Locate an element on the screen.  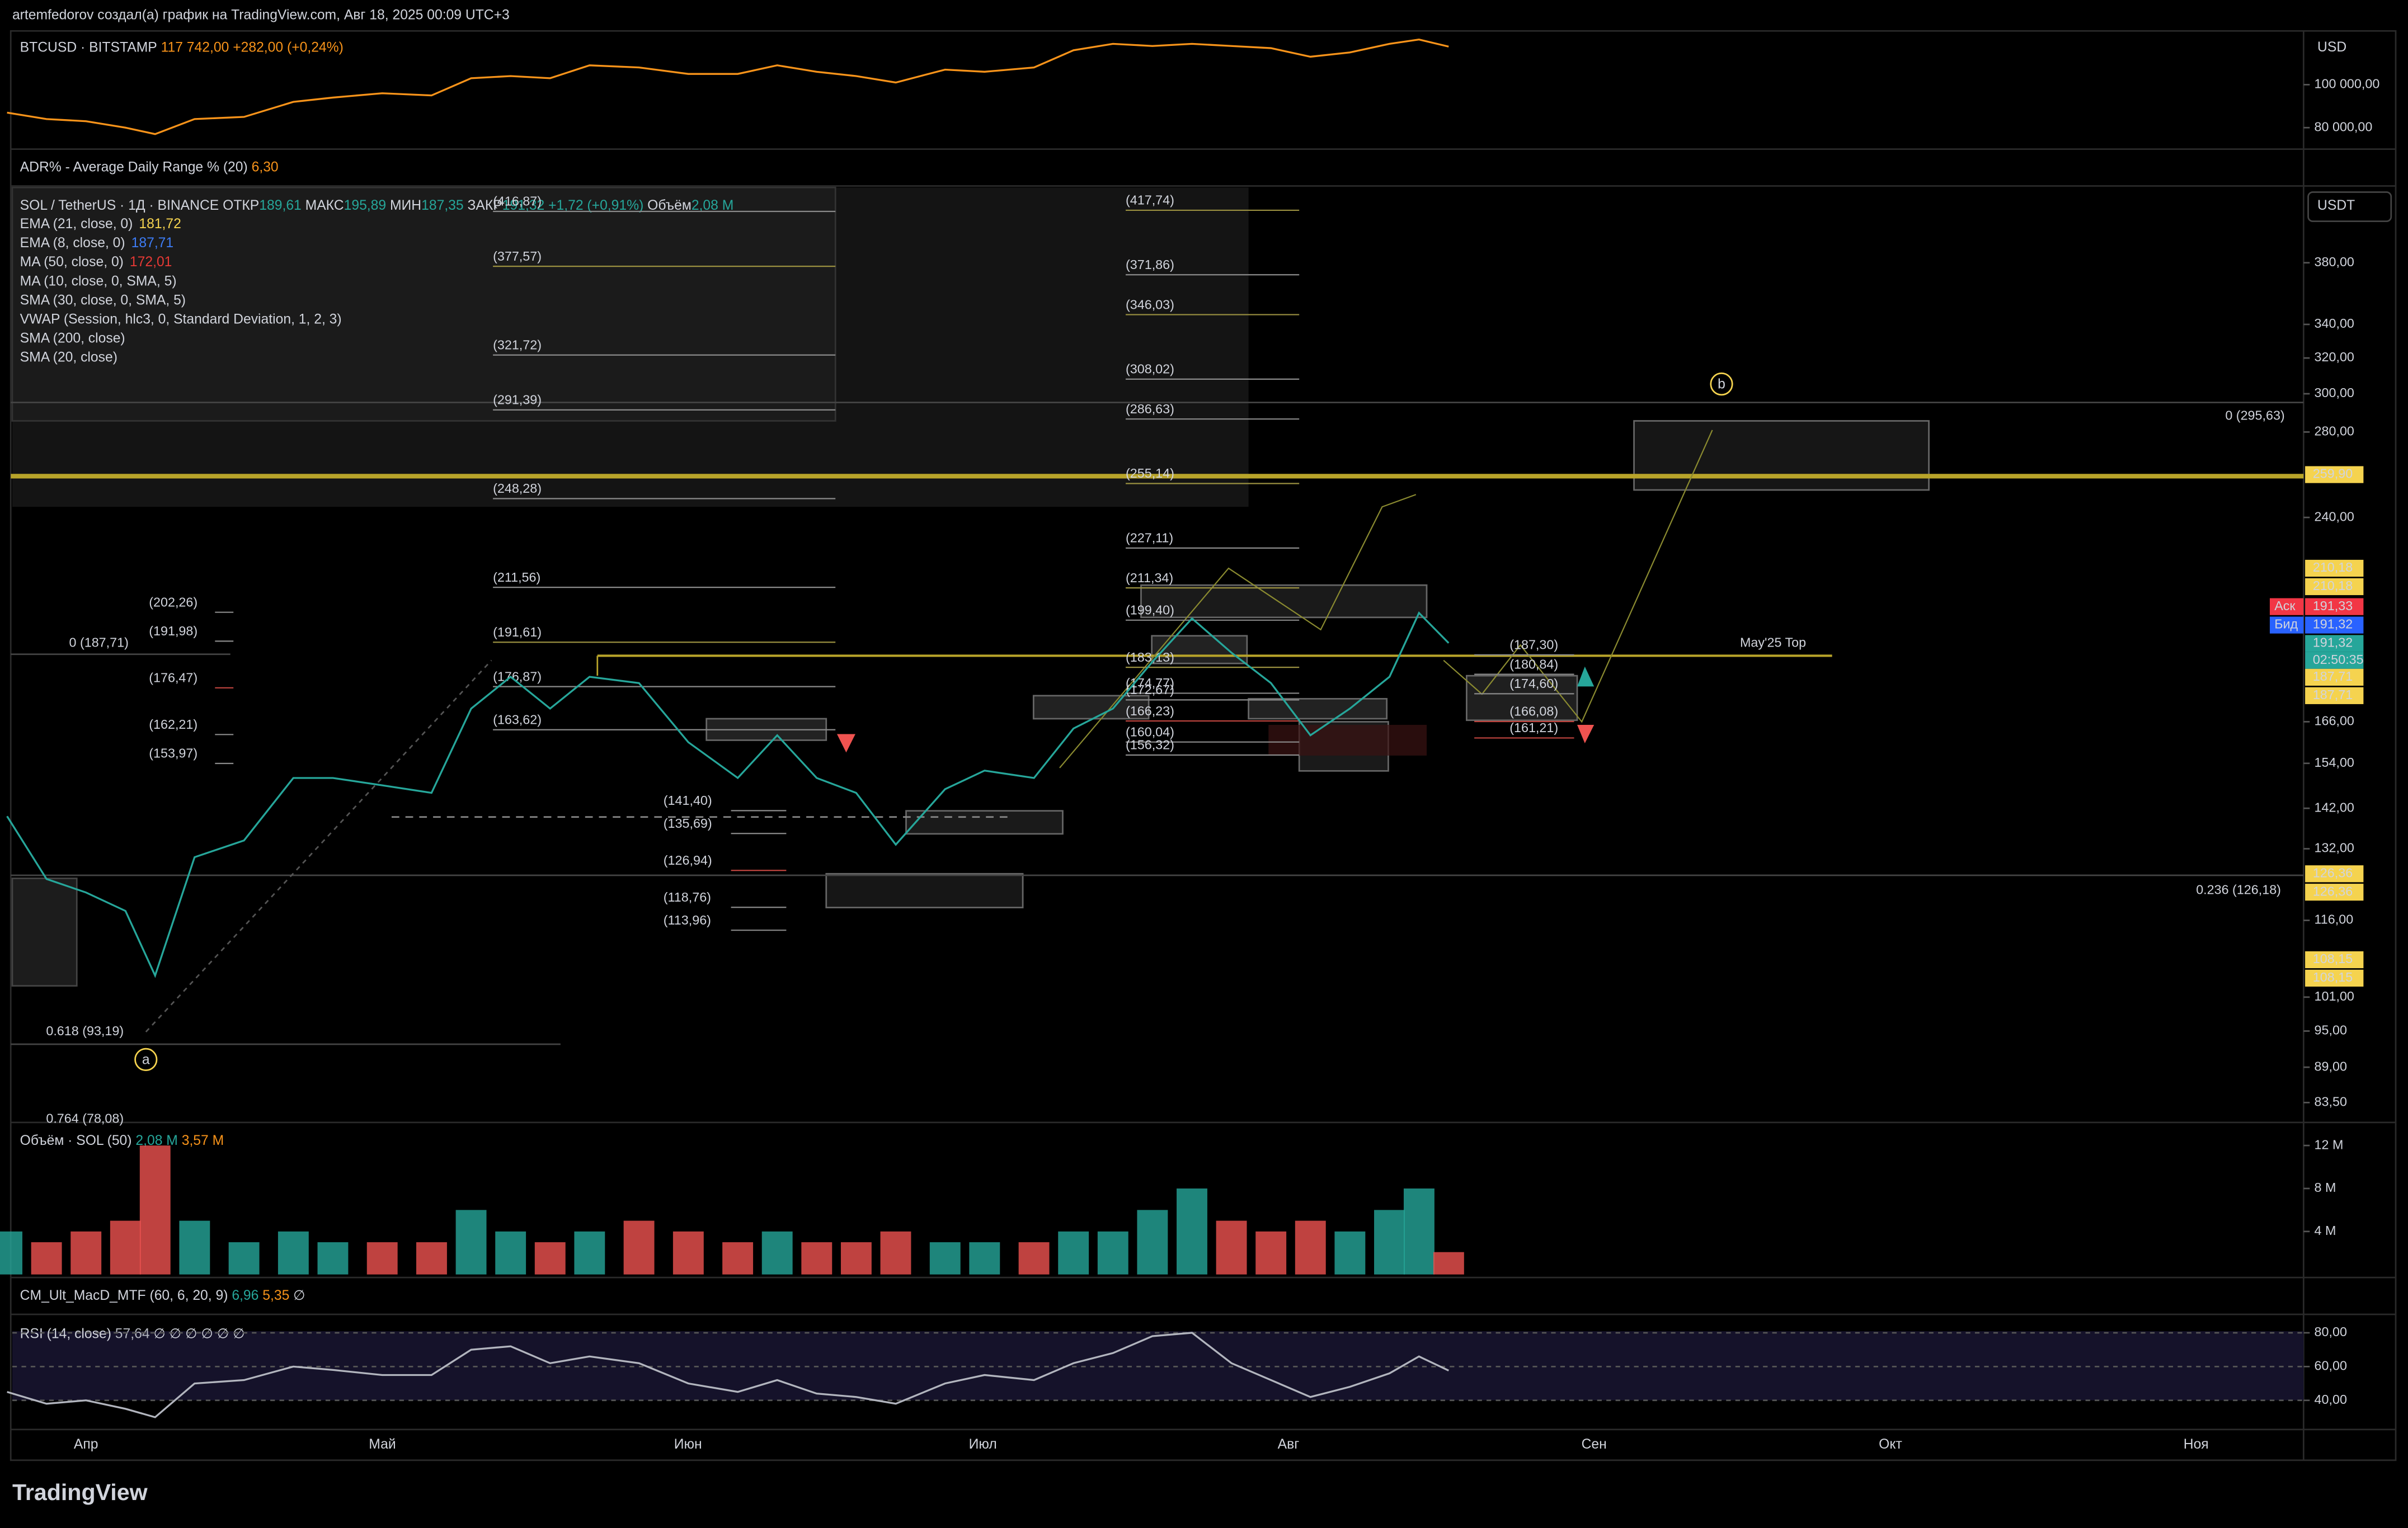
symbol: SOL / TetherUS · 1Д · BINANCE is located at coordinates (119, 205).